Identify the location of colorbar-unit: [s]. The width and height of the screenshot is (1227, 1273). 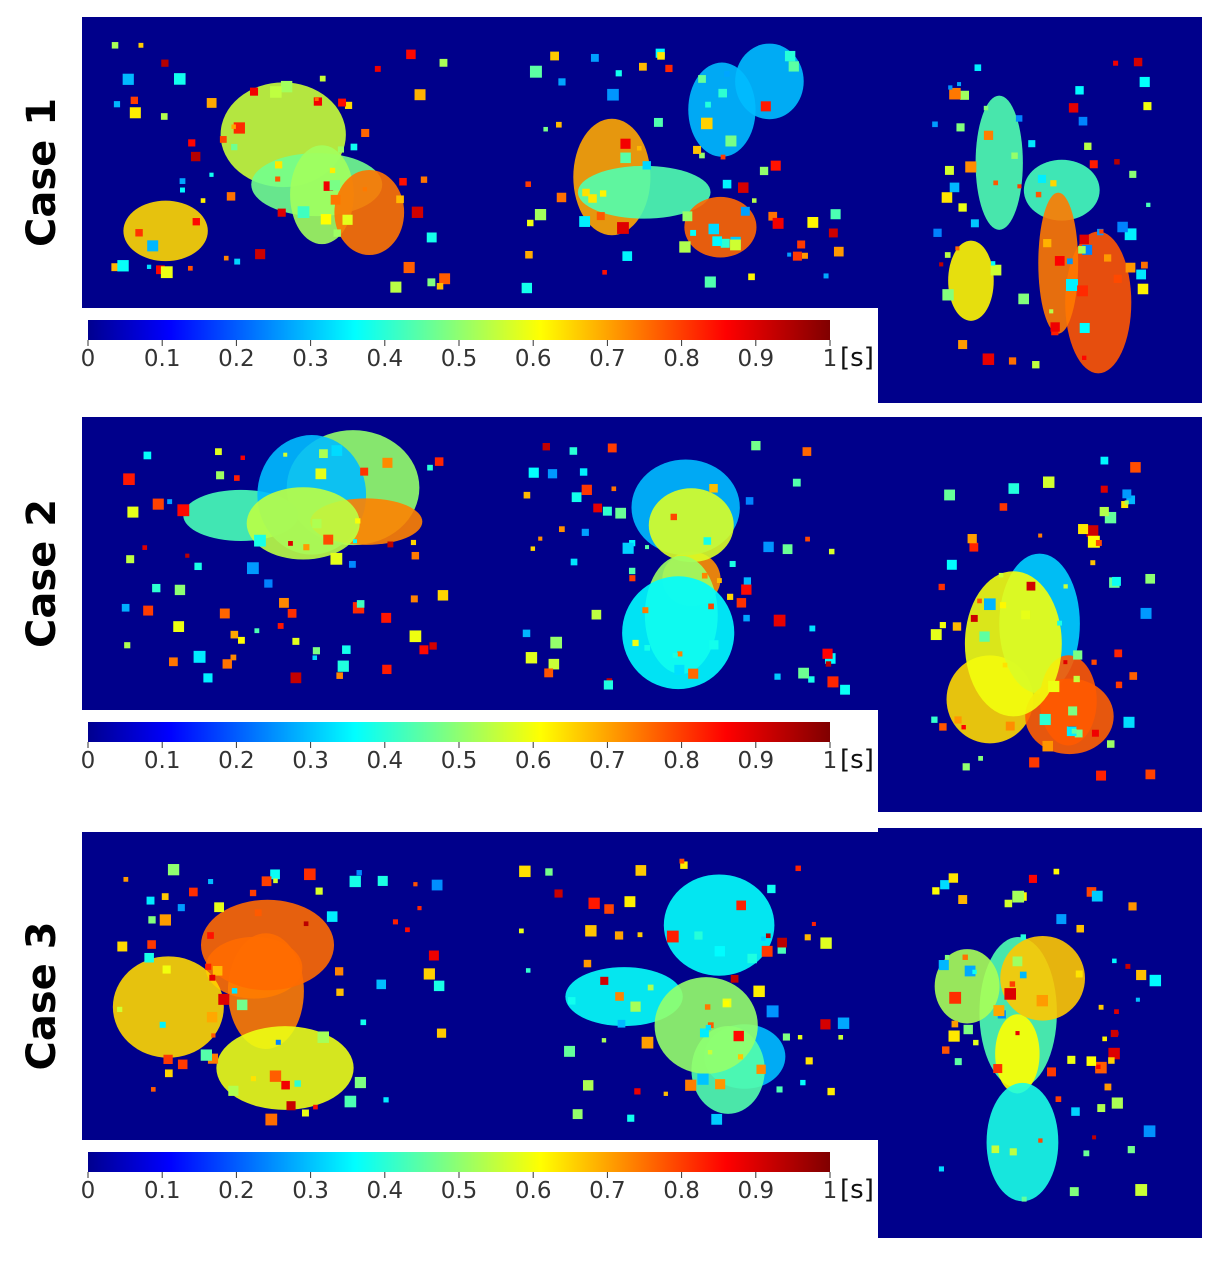
(857, 1190).